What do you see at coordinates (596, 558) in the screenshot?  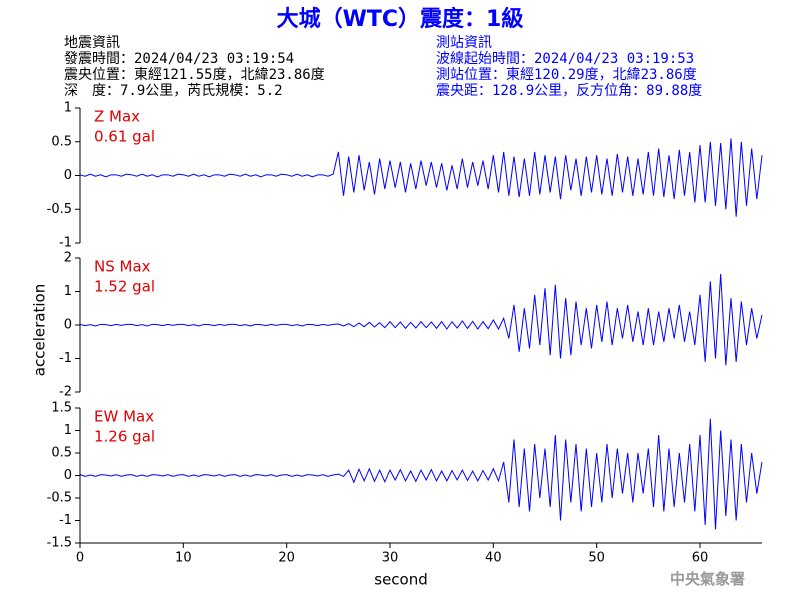 I see `x-tick-label: 50` at bounding box center [596, 558].